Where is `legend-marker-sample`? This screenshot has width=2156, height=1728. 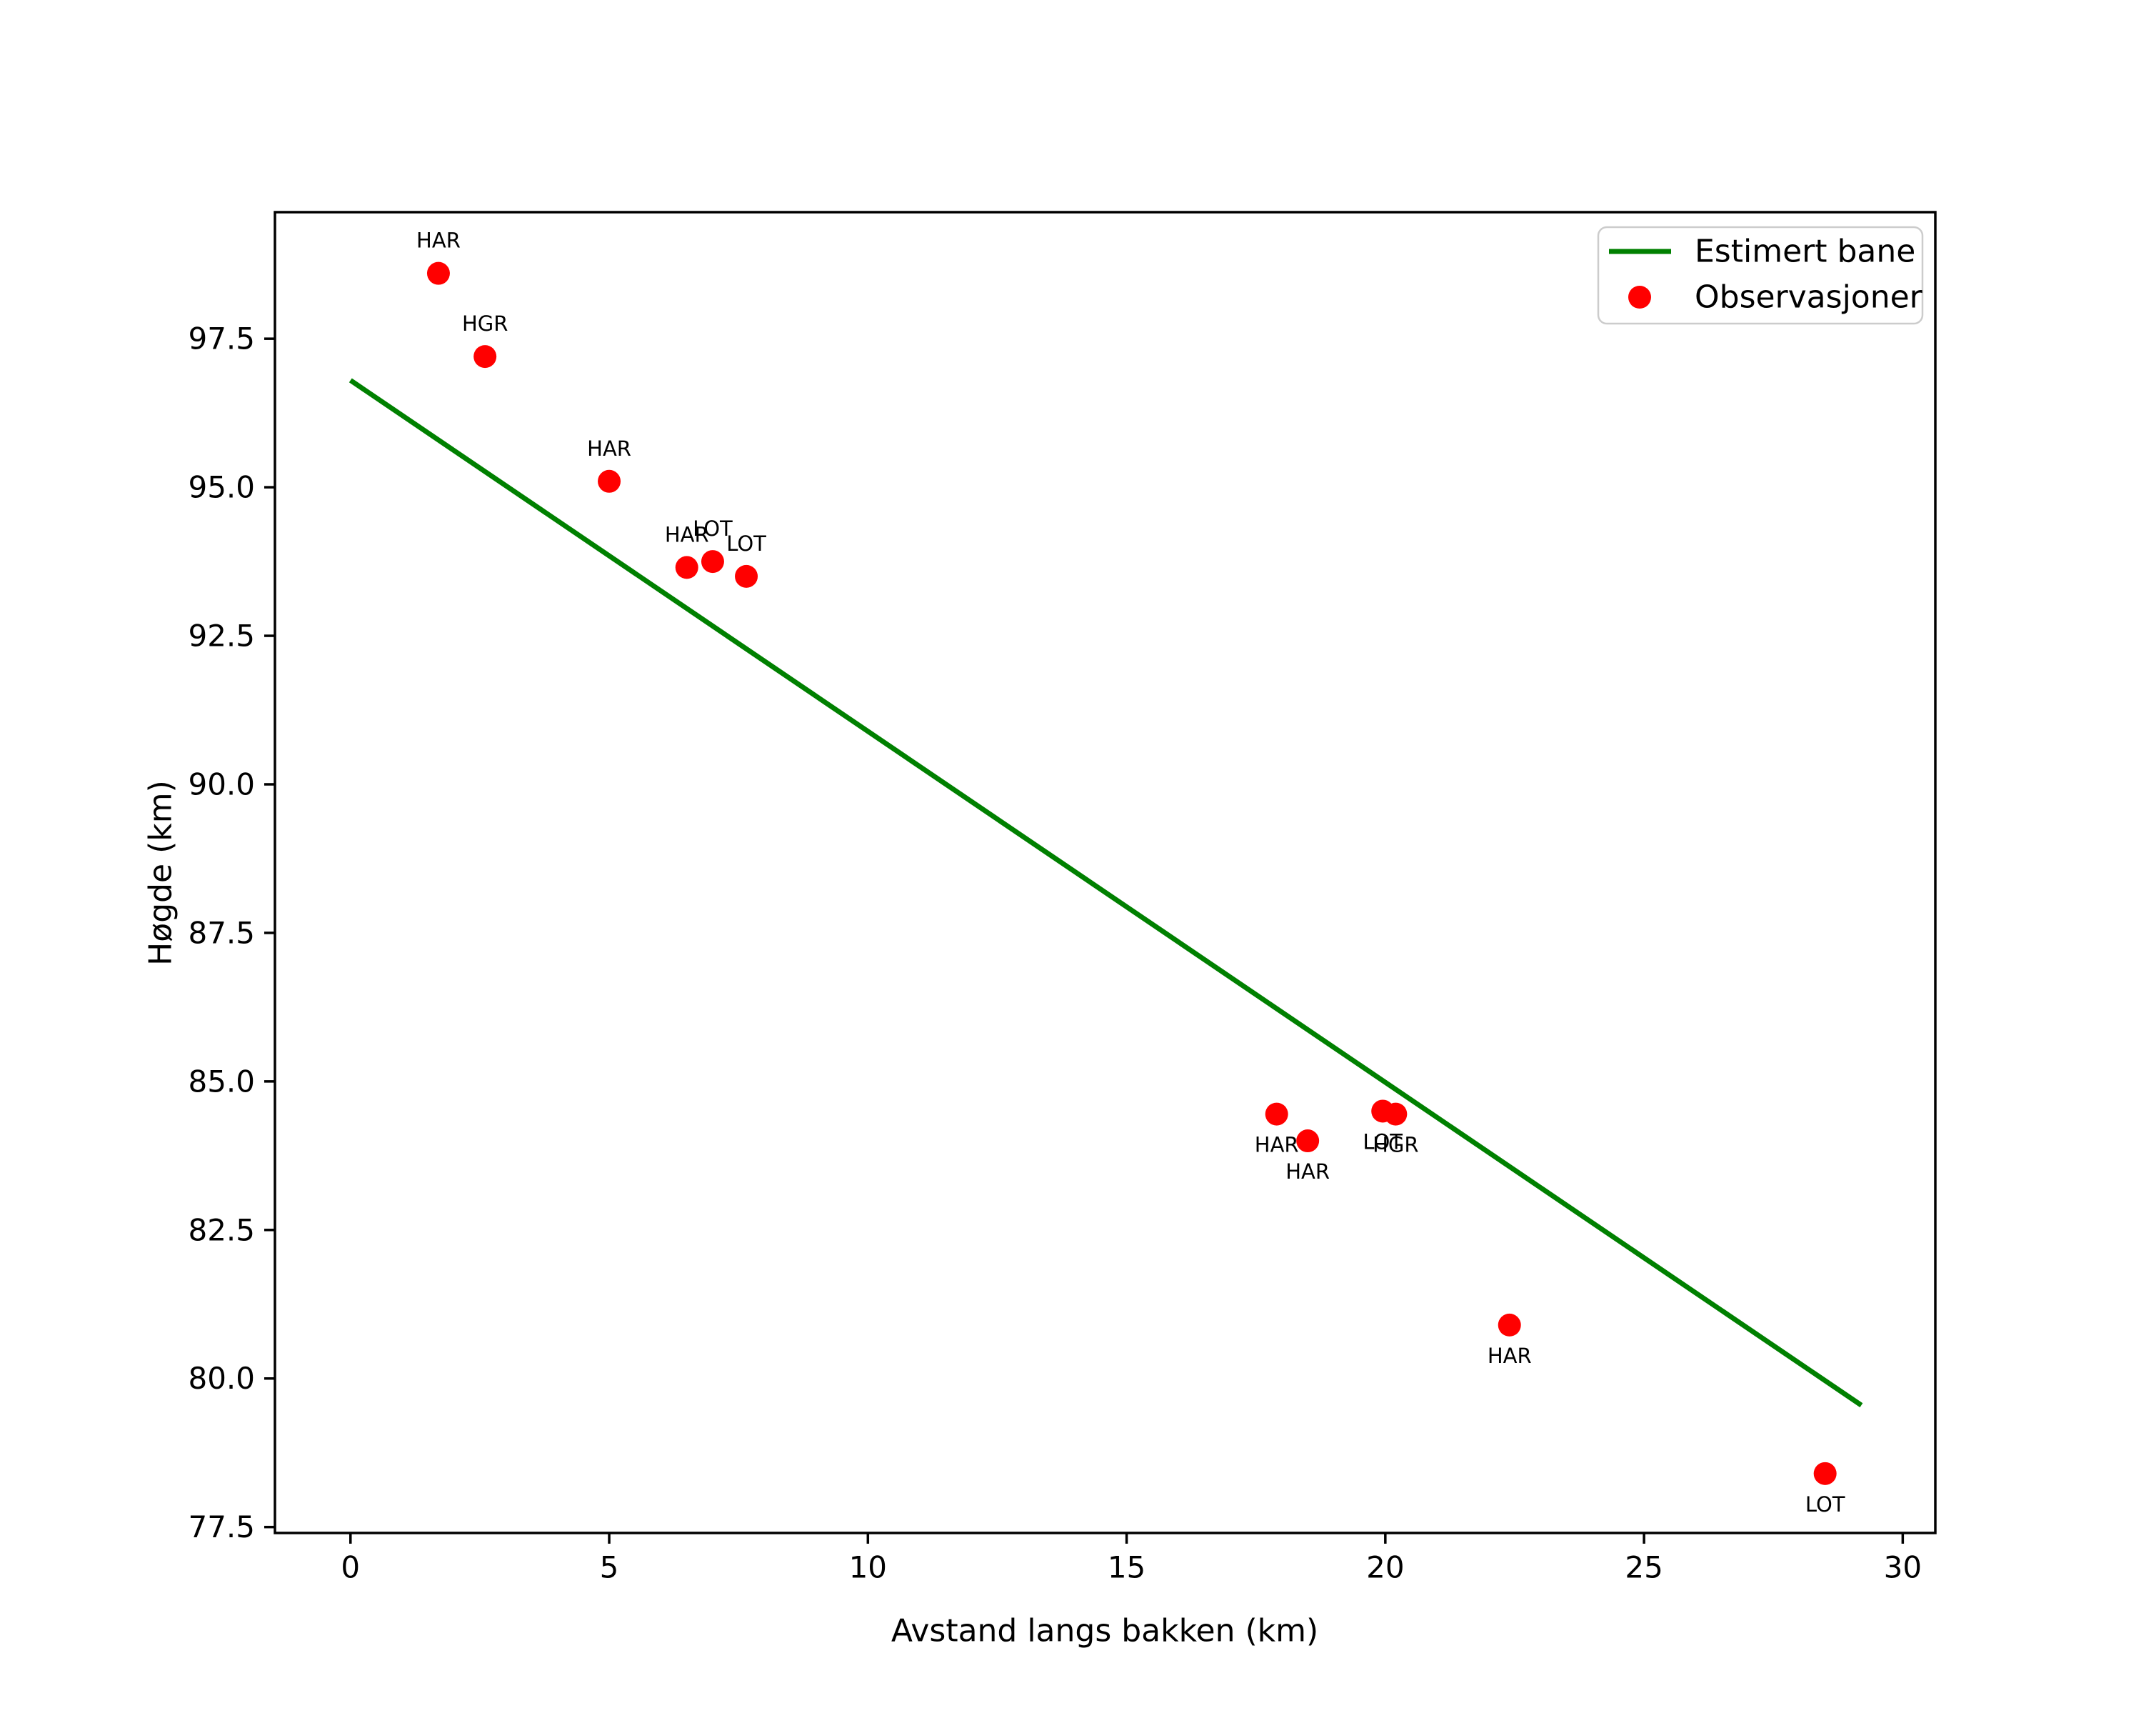
legend-marker-sample is located at coordinates (1640, 297).